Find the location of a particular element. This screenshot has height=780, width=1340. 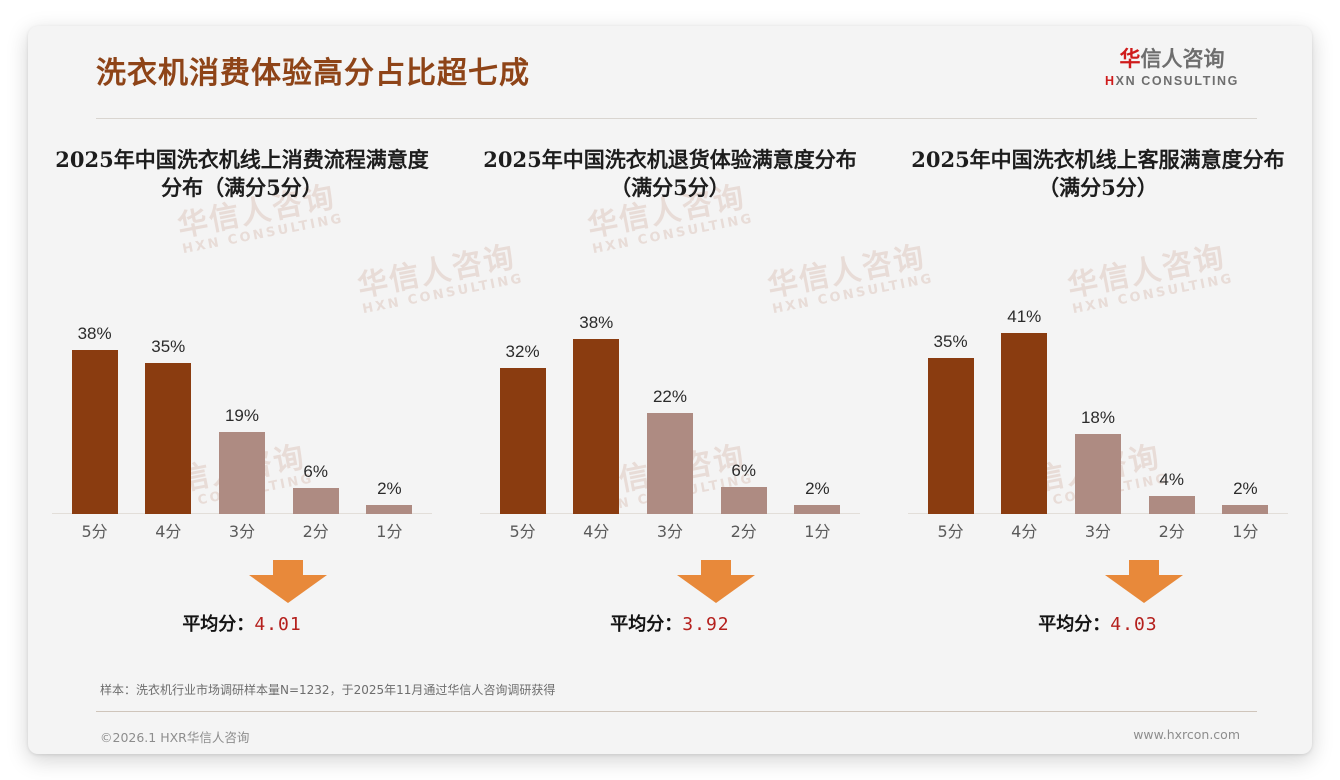

copyright-text: ©2026.1 HXR华信人咨询 is located at coordinates (175, 737).